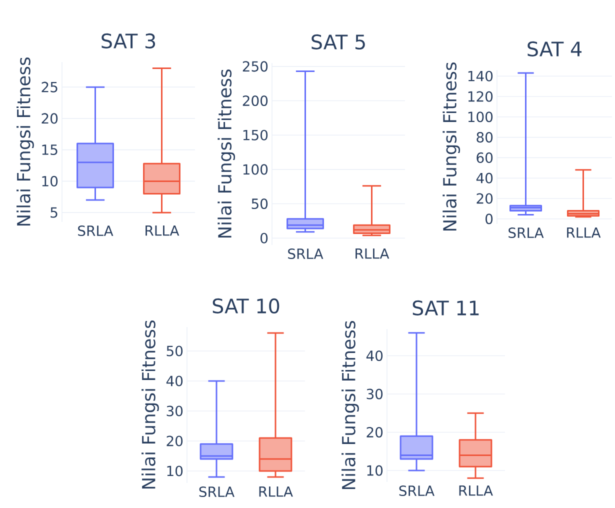 This screenshot has height=508, width=615. What do you see at coordinates (480, 76) in the screenshot?
I see `y-tick-label: 140` at bounding box center [480, 76].